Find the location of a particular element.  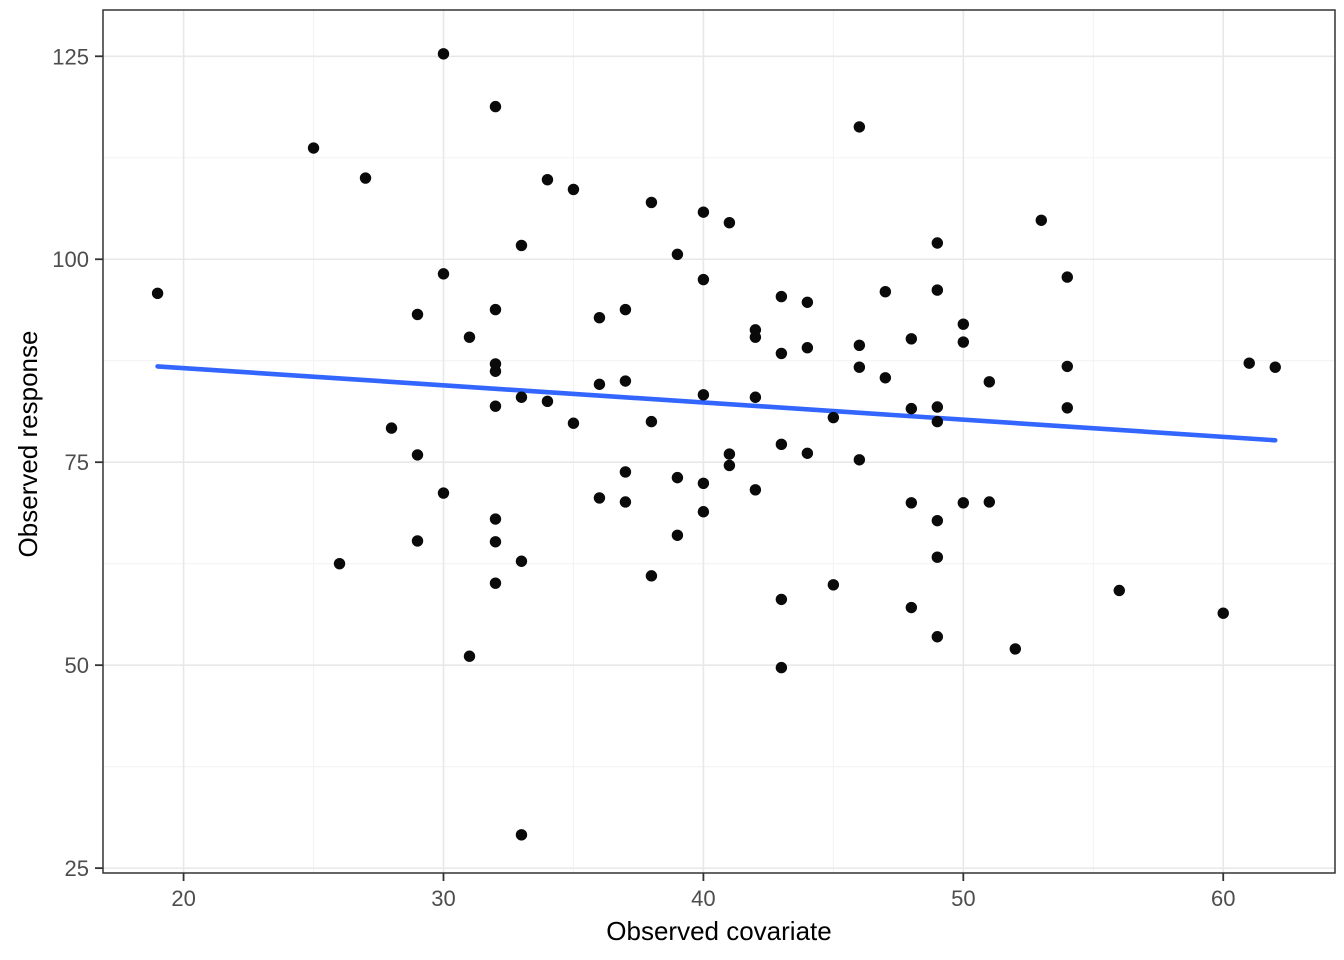

regression-line is located at coordinates (716, 403).